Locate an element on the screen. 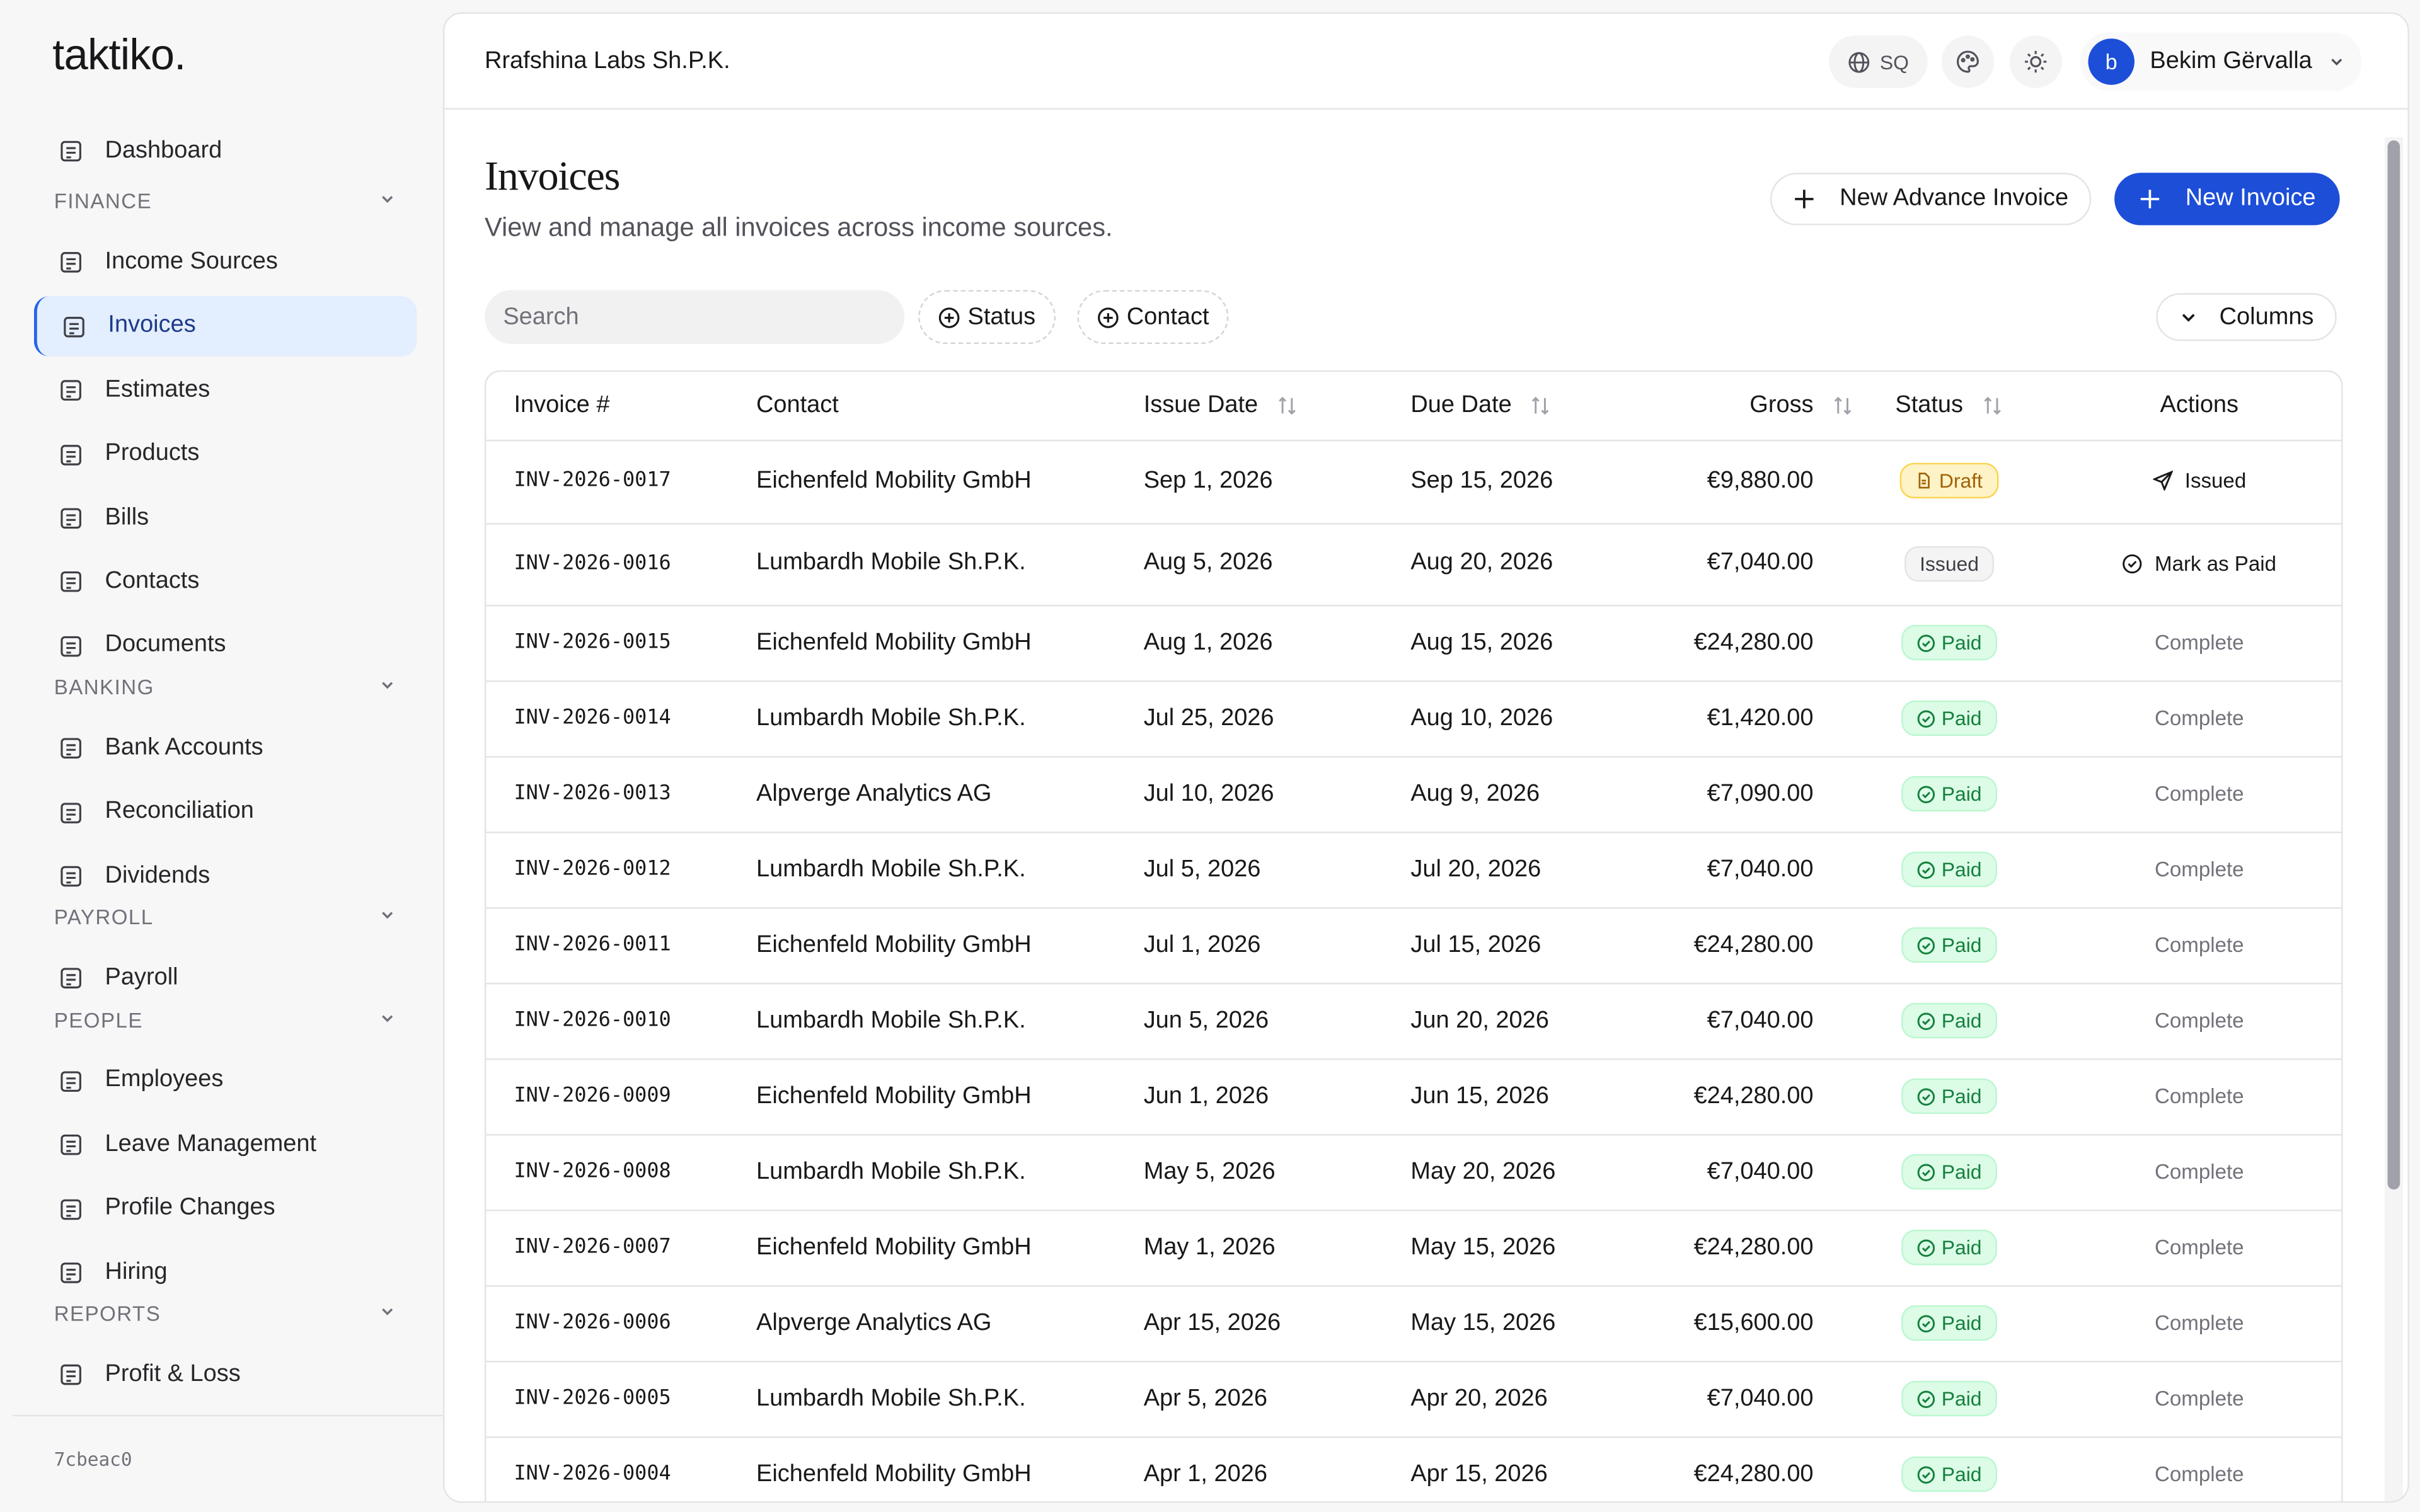 The height and width of the screenshot is (1512, 2420). topbar is located at coordinates (1426, 62).